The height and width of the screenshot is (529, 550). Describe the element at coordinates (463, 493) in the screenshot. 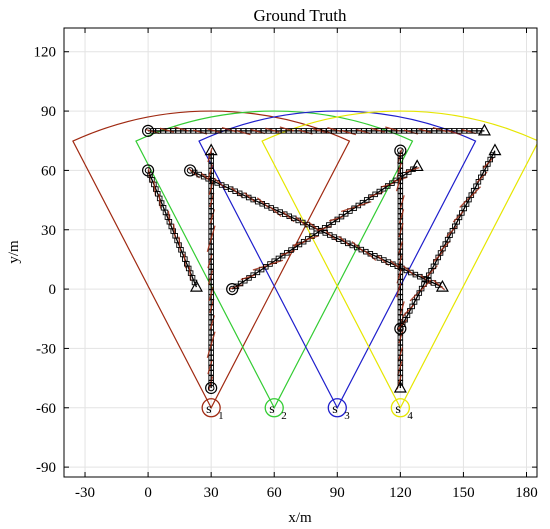

I see `x-tick-label: 150` at that location.